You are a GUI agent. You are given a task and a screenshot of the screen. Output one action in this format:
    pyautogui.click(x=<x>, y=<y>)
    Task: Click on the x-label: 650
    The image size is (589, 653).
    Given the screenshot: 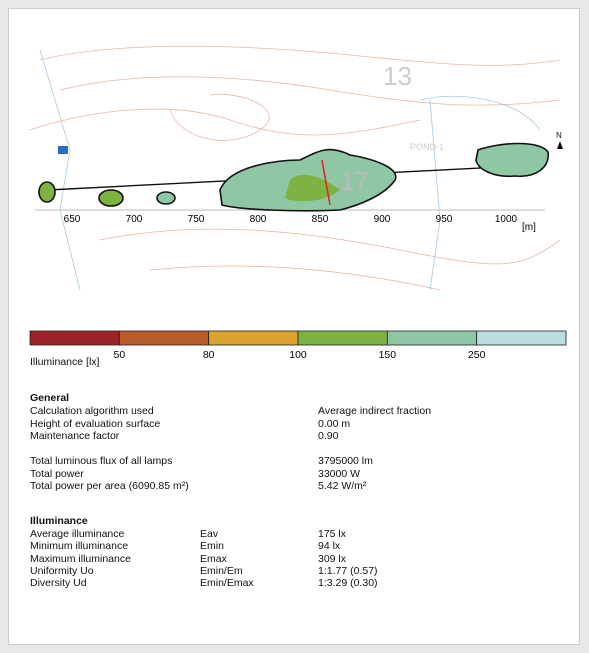 What is the action you would take?
    pyautogui.click(x=72, y=219)
    